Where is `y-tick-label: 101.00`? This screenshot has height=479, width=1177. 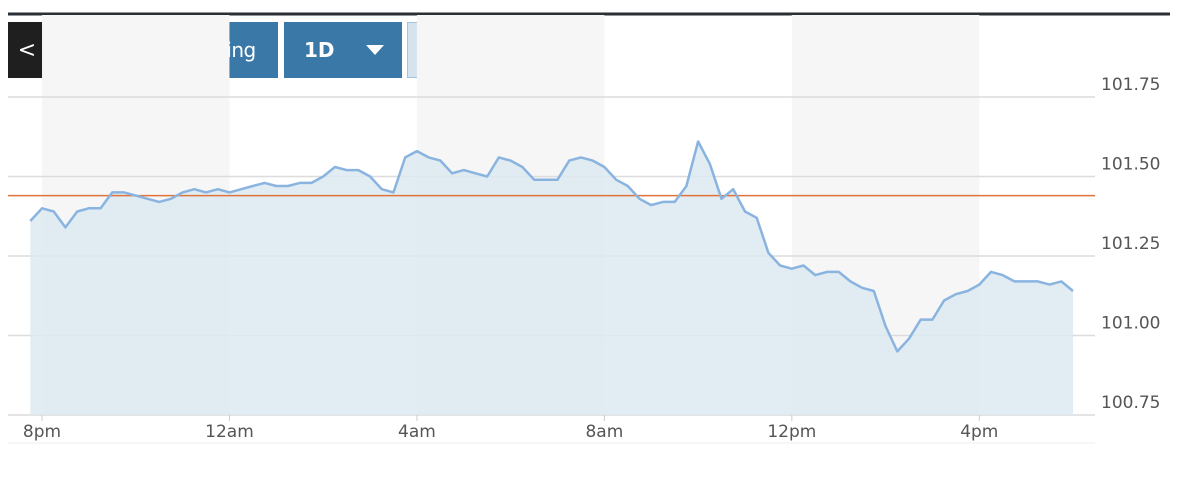 y-tick-label: 101.00 is located at coordinates (1130, 324).